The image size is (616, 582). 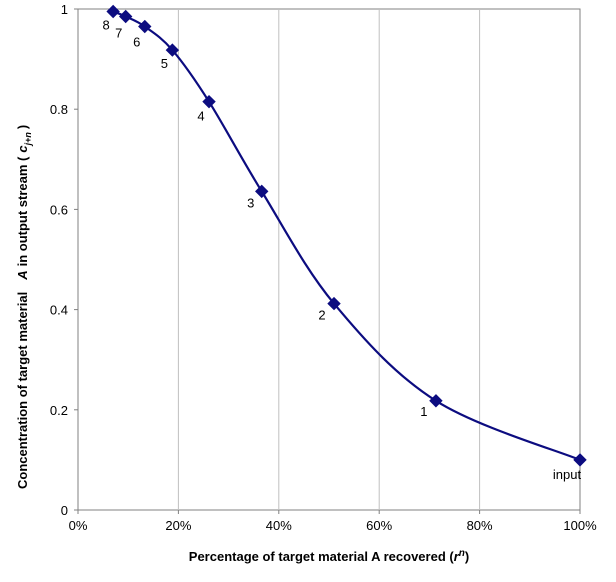 I want to click on point-label: 3, so click(x=250, y=202).